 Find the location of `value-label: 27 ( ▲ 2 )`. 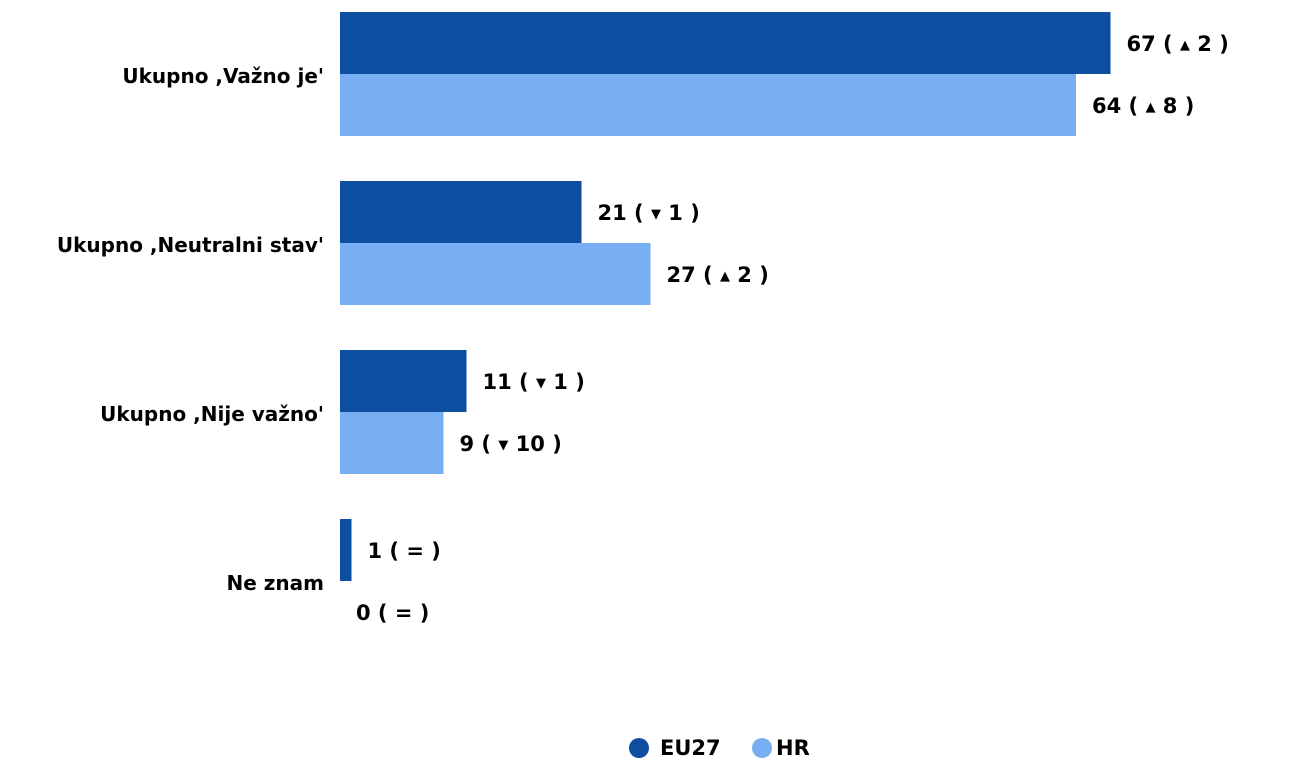

value-label: 27 ( ▲ 2 ) is located at coordinates (718, 275).